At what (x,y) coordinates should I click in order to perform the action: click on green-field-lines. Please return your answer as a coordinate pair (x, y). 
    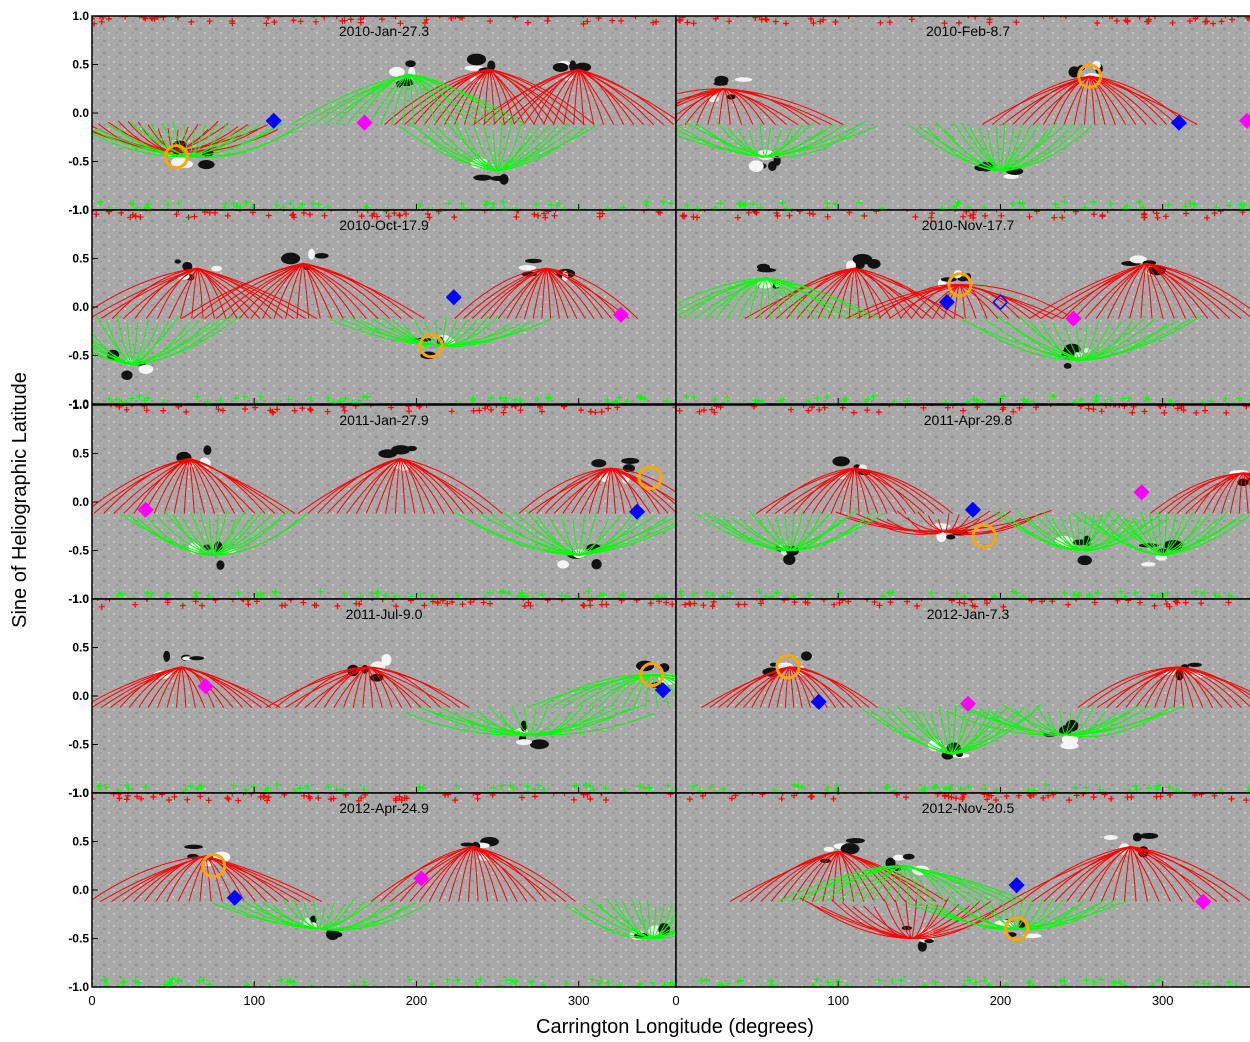
    Looking at the image, I should click on (497, 146).